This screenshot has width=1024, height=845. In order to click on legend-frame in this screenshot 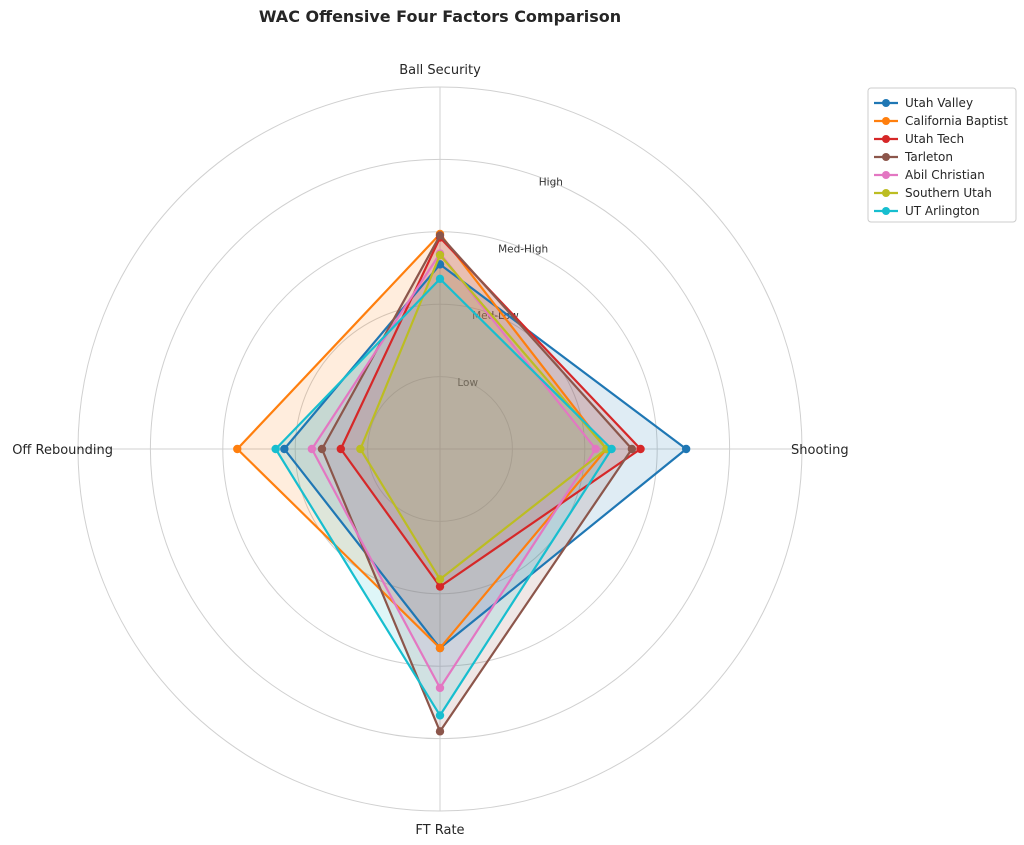, I will do `click(942, 155)`.